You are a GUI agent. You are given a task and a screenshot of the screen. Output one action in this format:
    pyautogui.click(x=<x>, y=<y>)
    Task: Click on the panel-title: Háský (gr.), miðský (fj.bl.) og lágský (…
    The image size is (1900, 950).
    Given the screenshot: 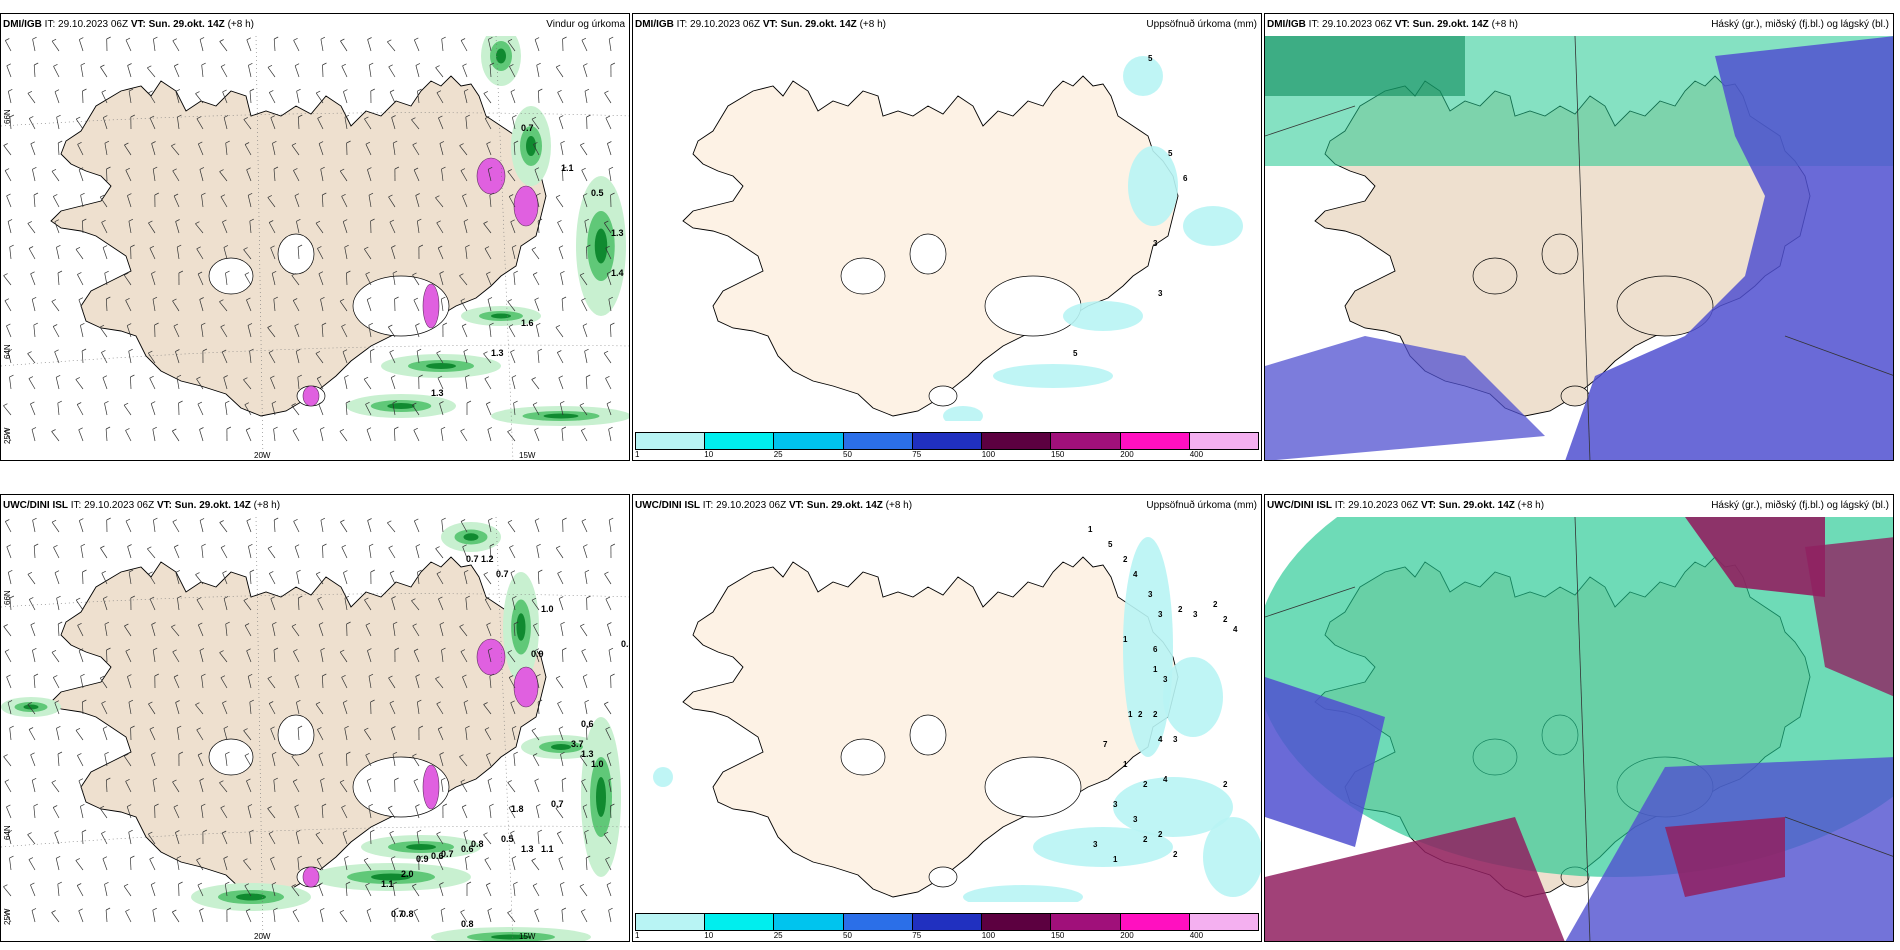 What is the action you would take?
    pyautogui.click(x=1800, y=24)
    